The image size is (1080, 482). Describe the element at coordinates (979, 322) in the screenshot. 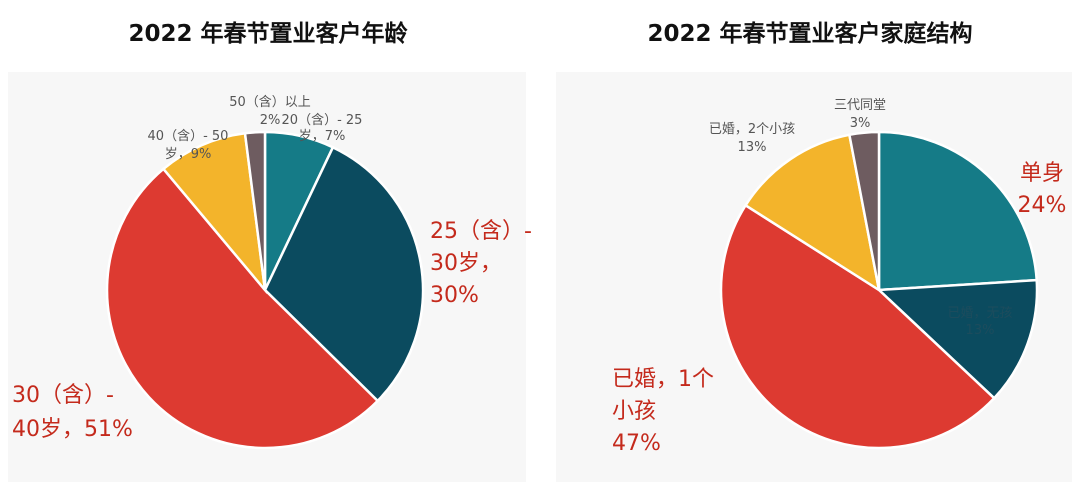

I see `slice-label-1-1: 已婚，无孩 13%` at that location.